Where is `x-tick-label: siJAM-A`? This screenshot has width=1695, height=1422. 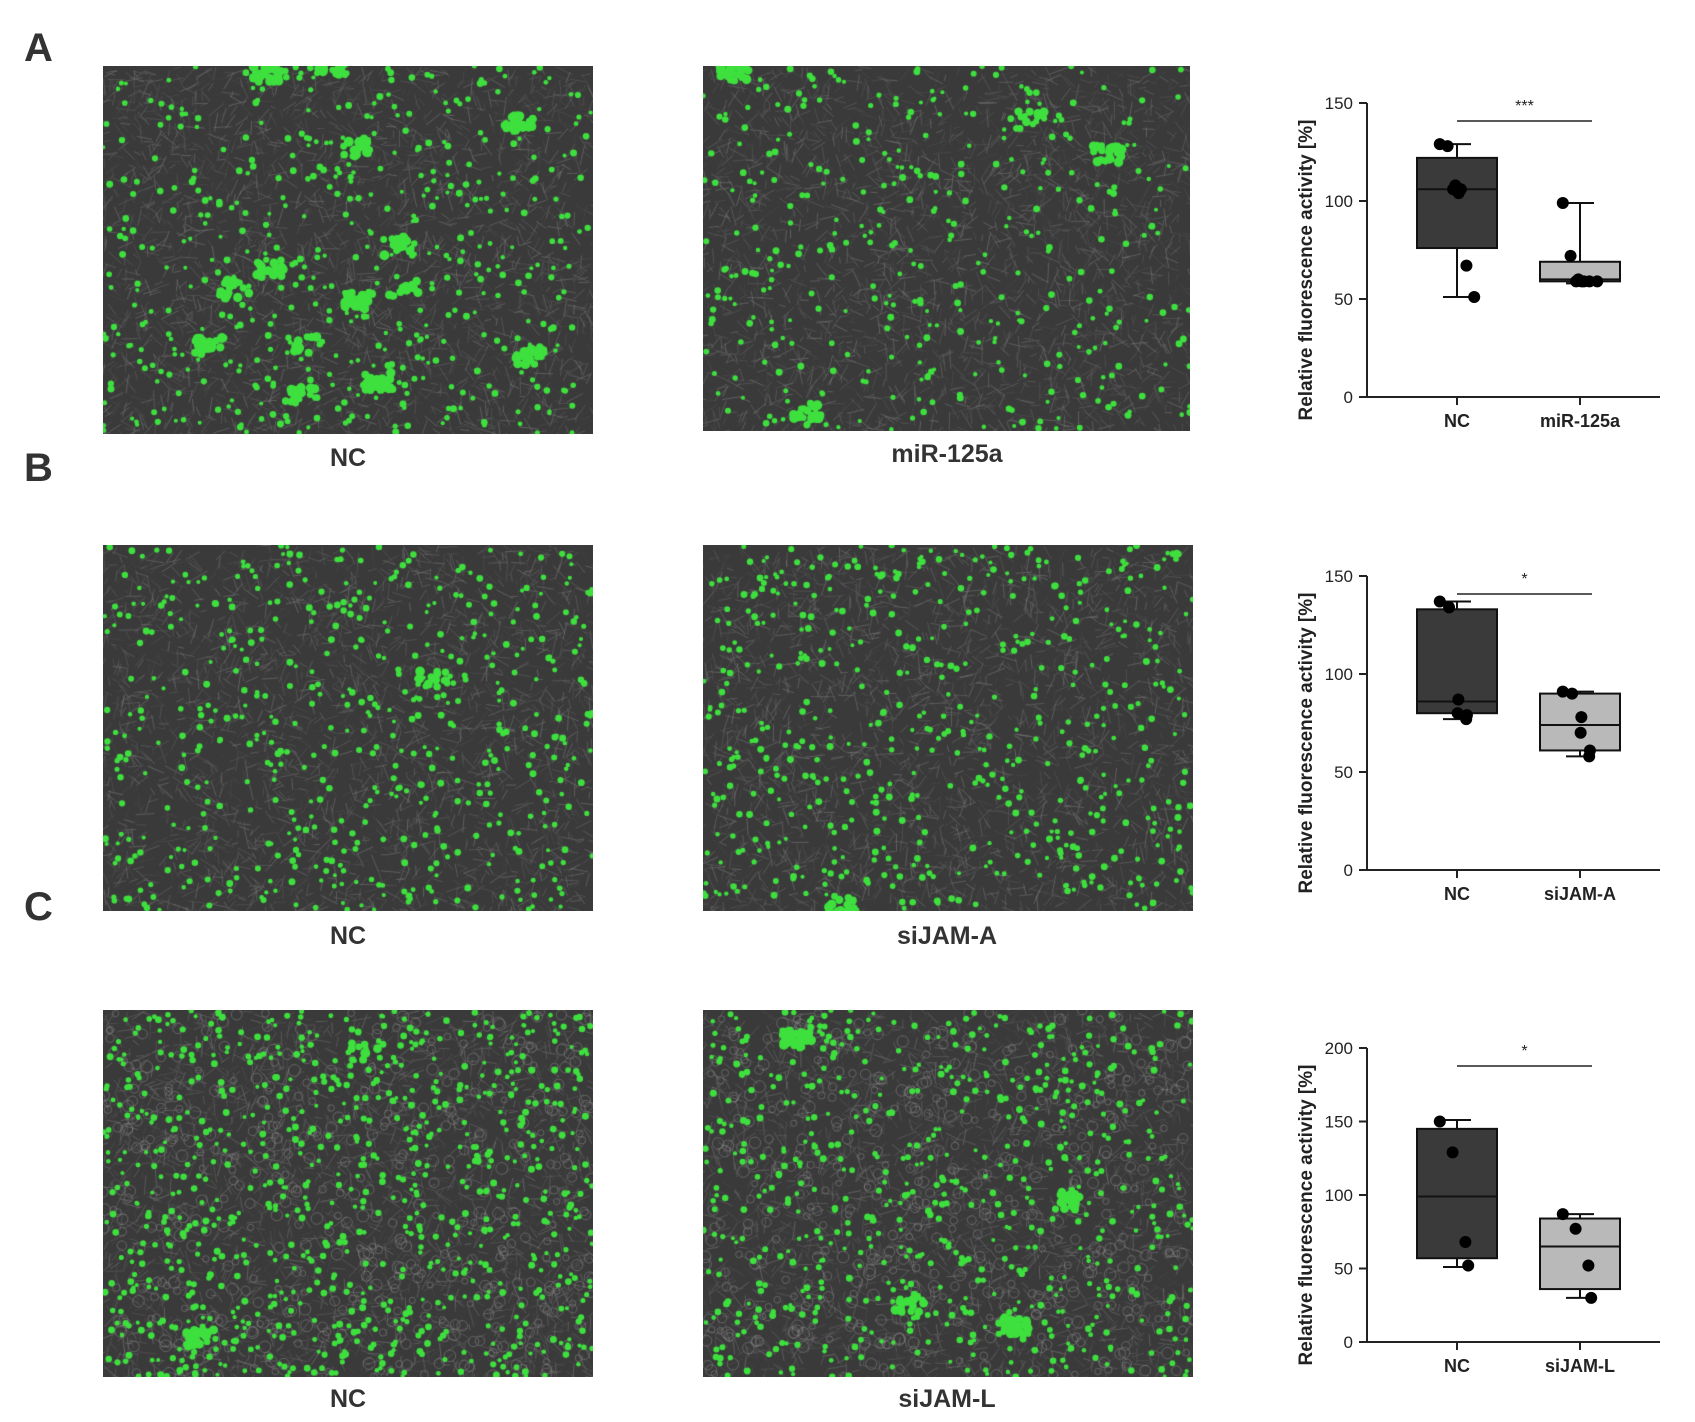
x-tick-label: siJAM-A is located at coordinates (1580, 894).